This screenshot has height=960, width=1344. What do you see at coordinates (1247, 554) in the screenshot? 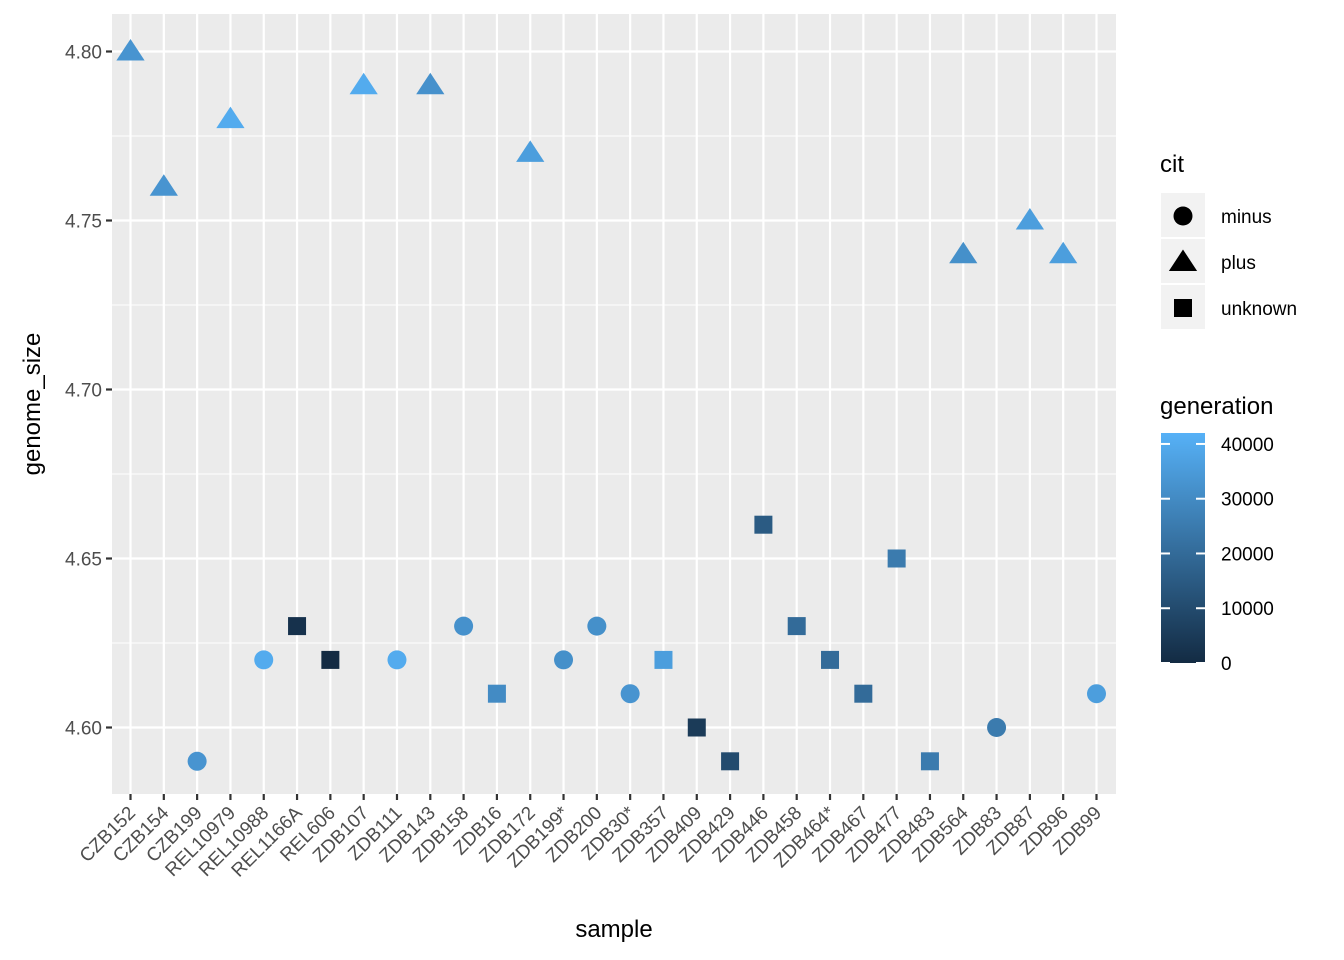
I see `colorbar-tick-label: 20000` at bounding box center [1247, 554].